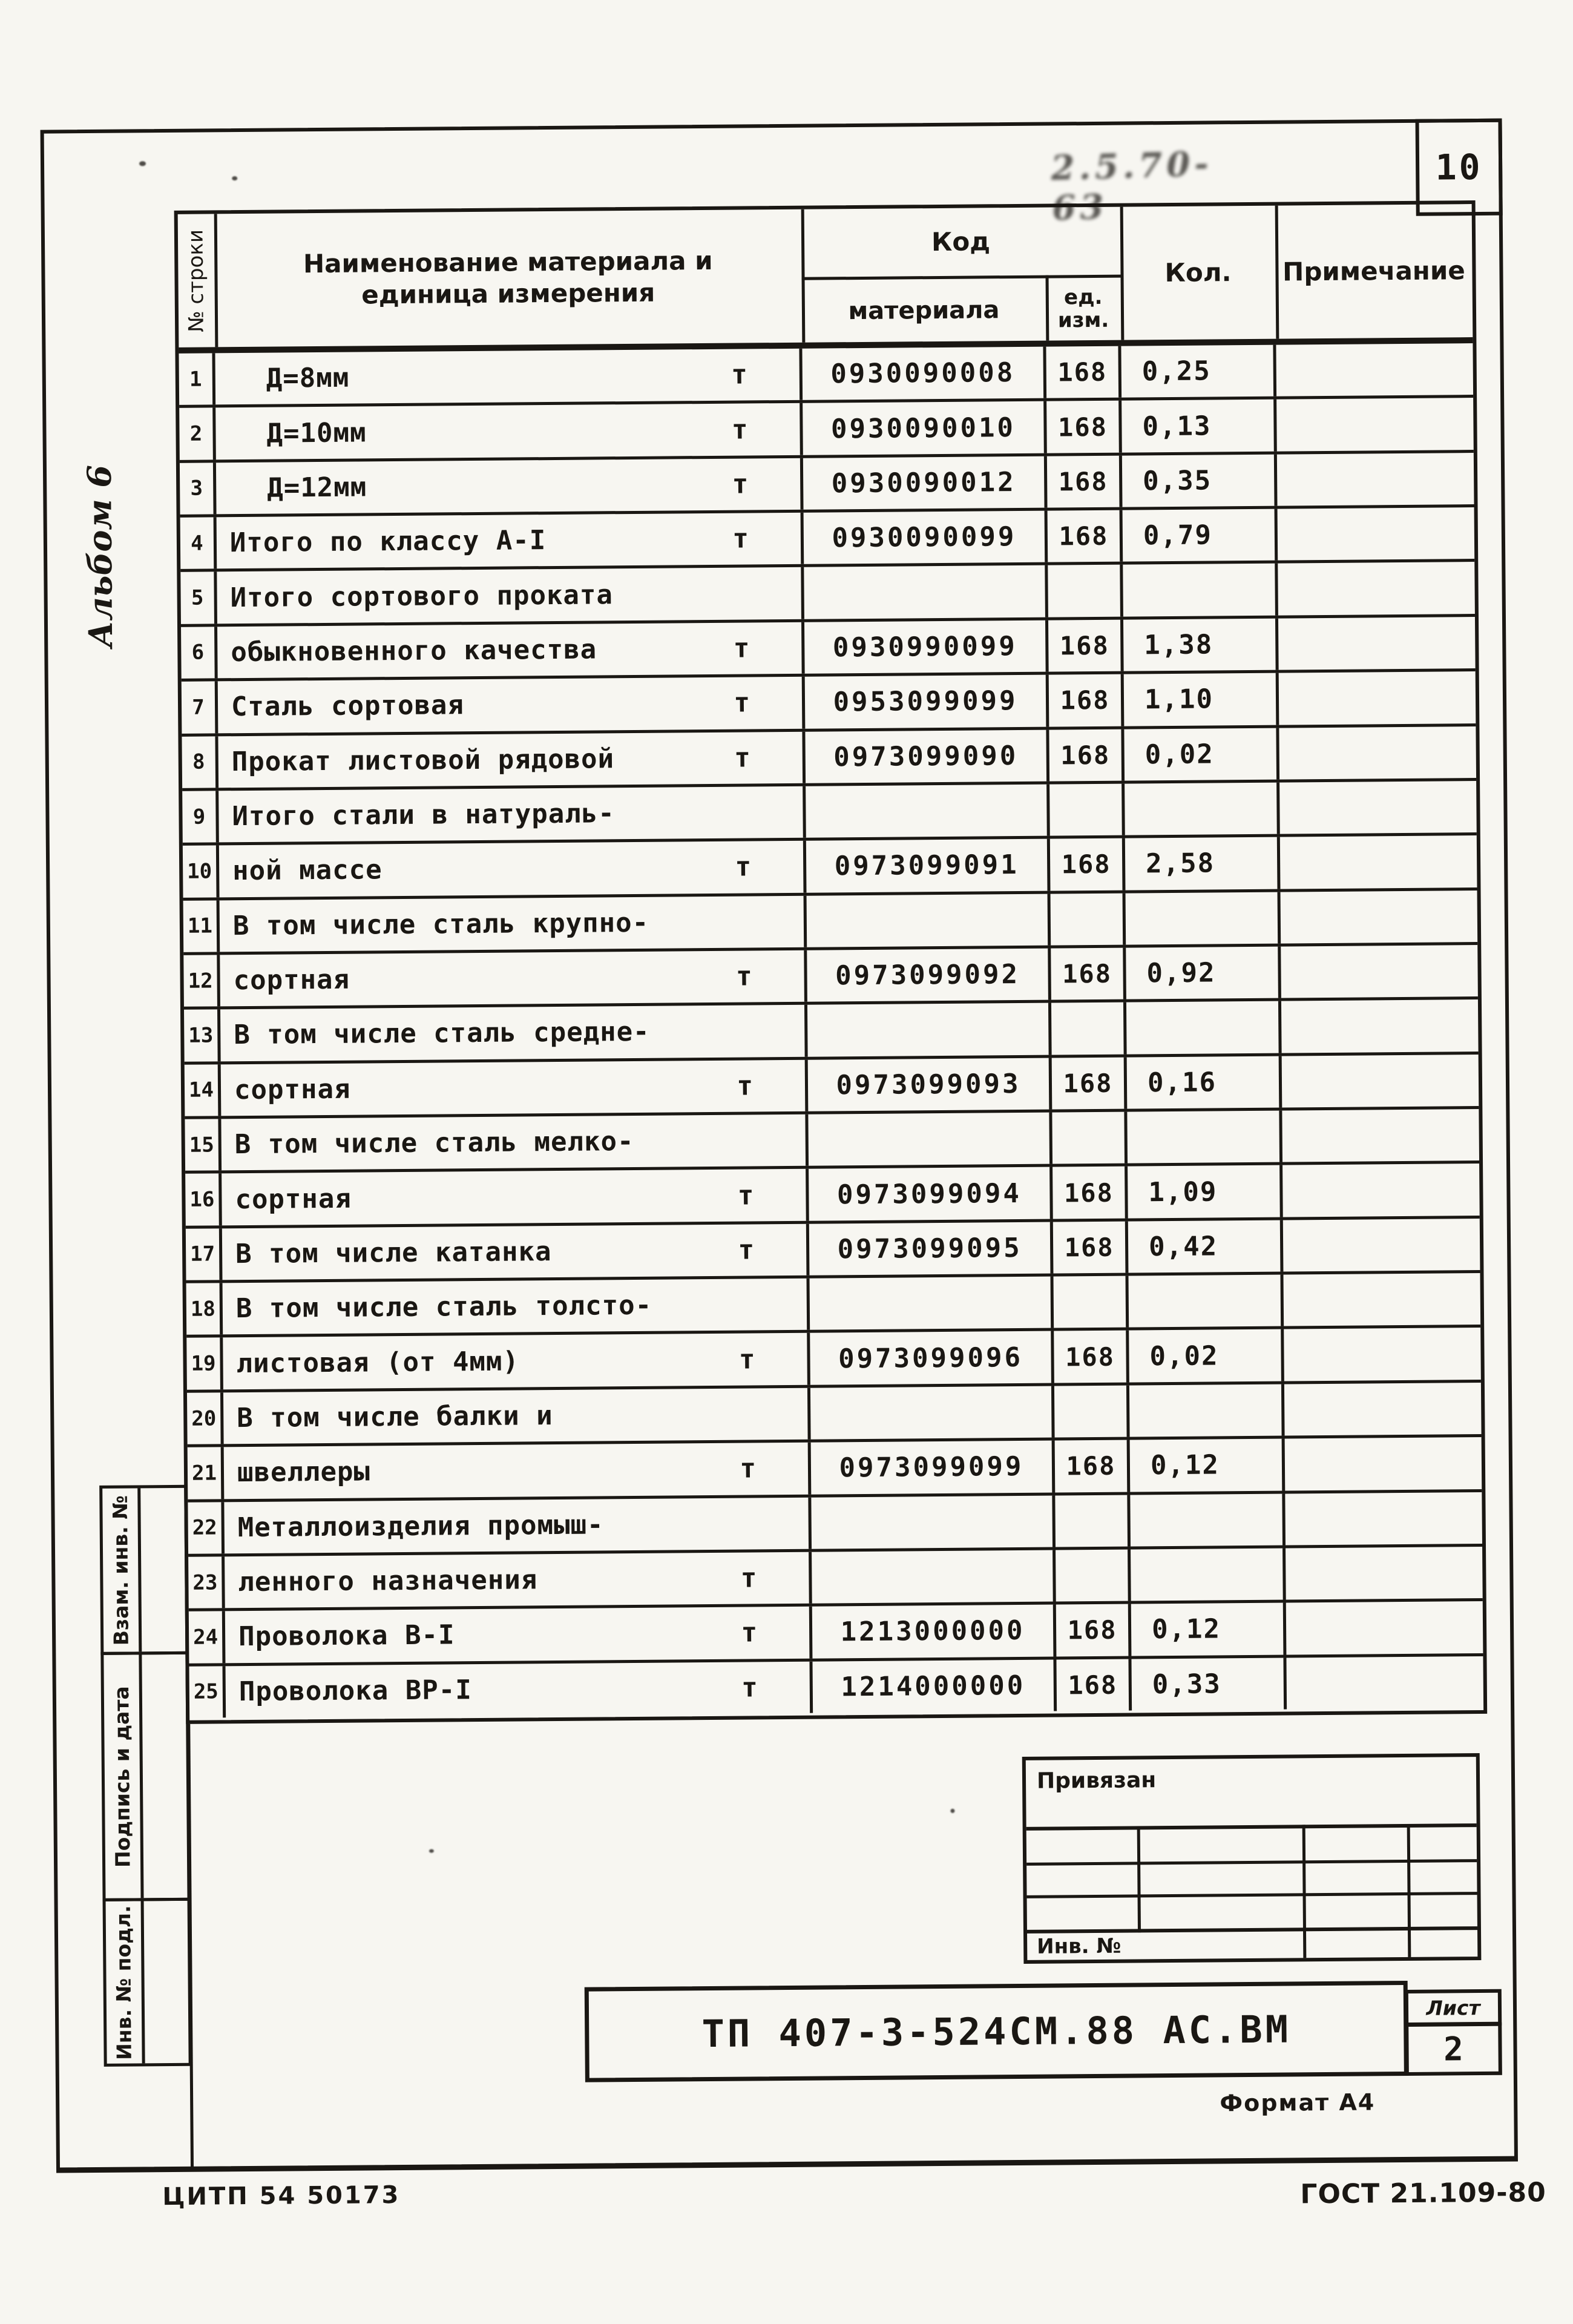  Describe the element at coordinates (508, 293) in the screenshot. I see `column-header-label: единица измерения` at that location.